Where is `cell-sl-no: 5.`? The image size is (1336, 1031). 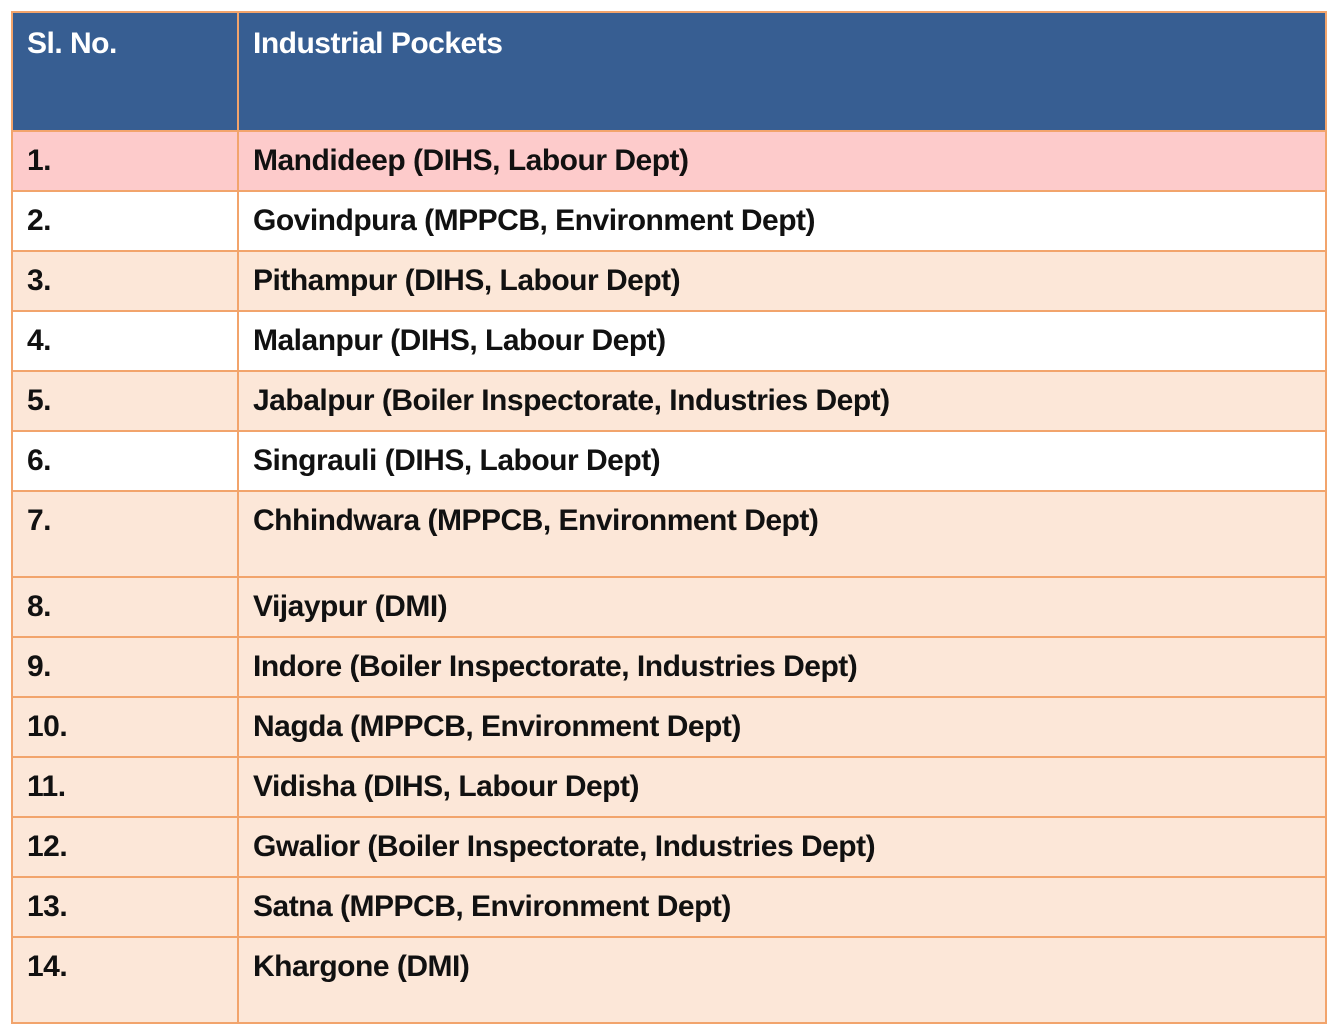
cell-sl-no: 5. is located at coordinates (125, 401).